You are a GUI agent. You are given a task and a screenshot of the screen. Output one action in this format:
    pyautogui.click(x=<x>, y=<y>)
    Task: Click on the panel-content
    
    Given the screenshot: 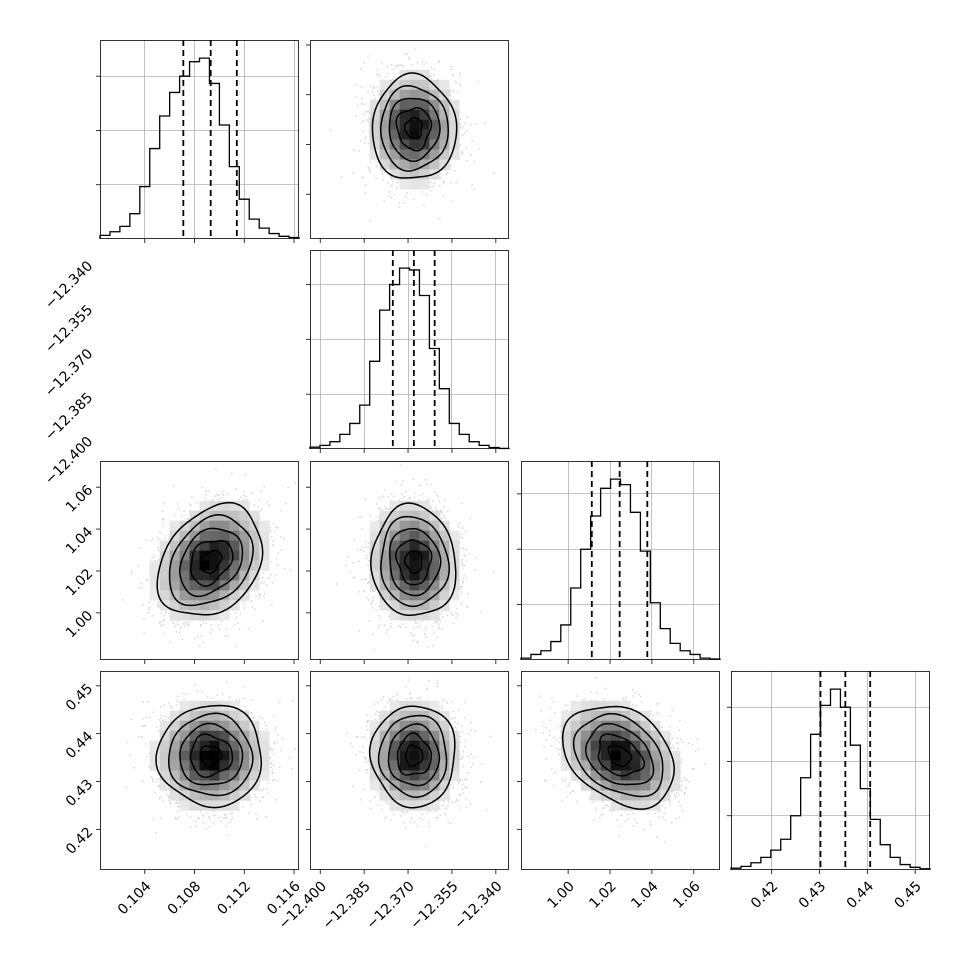 What is the action you would take?
    pyautogui.click(x=212, y=758)
    